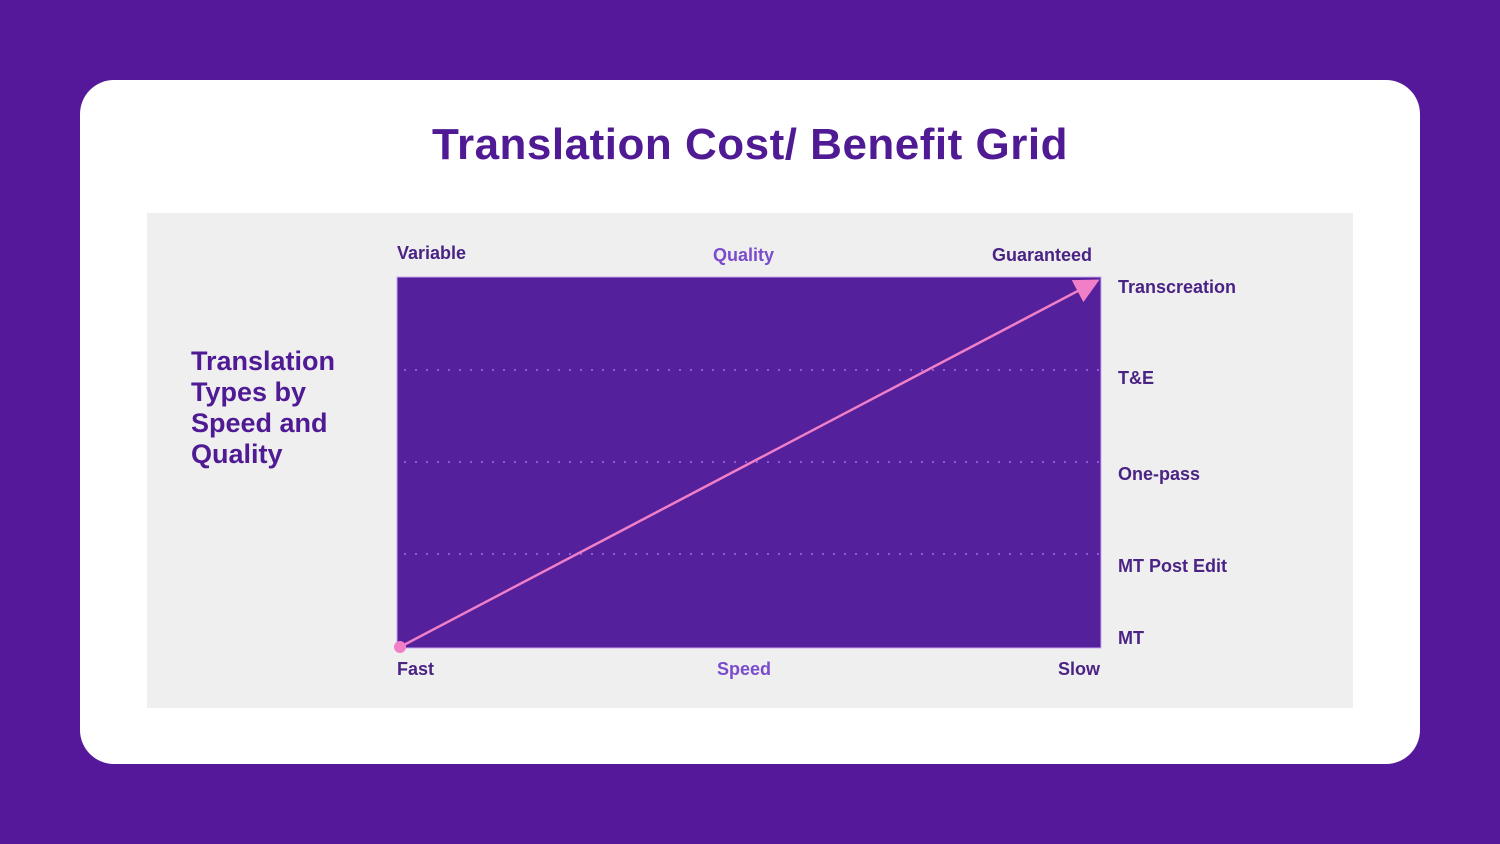 Image resolution: width=1500 pixels, height=844 pixels. I want to click on trend-start-dot, so click(400, 647).